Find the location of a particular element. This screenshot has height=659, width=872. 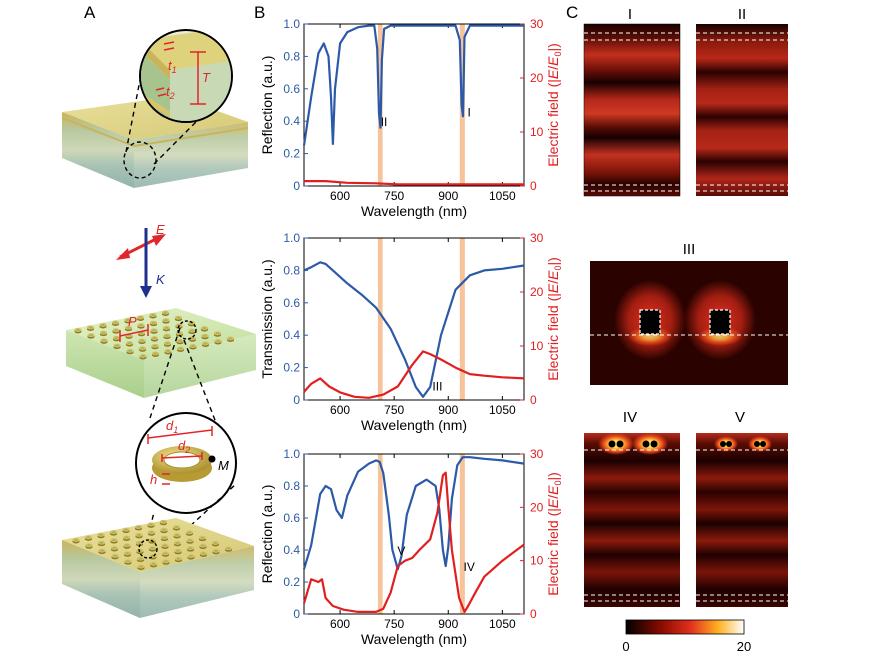

incident-field-arrows: E K is located at coordinates (141, 260).